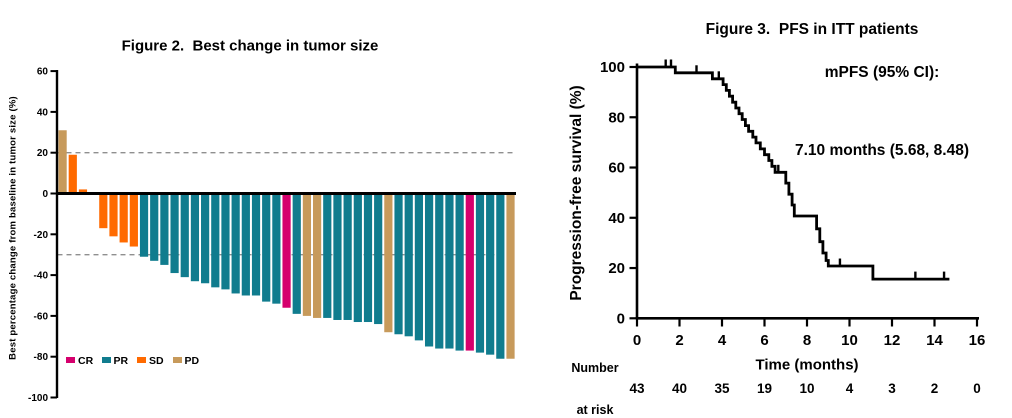  Describe the element at coordinates (106, 360) in the screenshot. I see `legend-swatch-PR` at that location.